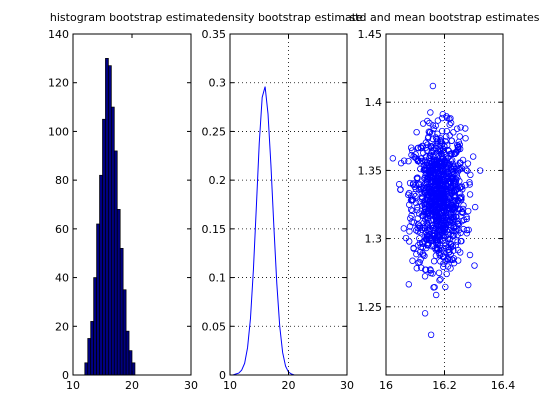 The width and height of the screenshot is (560, 420). I want to click on y-tick-label: 140, so click(58, 34).